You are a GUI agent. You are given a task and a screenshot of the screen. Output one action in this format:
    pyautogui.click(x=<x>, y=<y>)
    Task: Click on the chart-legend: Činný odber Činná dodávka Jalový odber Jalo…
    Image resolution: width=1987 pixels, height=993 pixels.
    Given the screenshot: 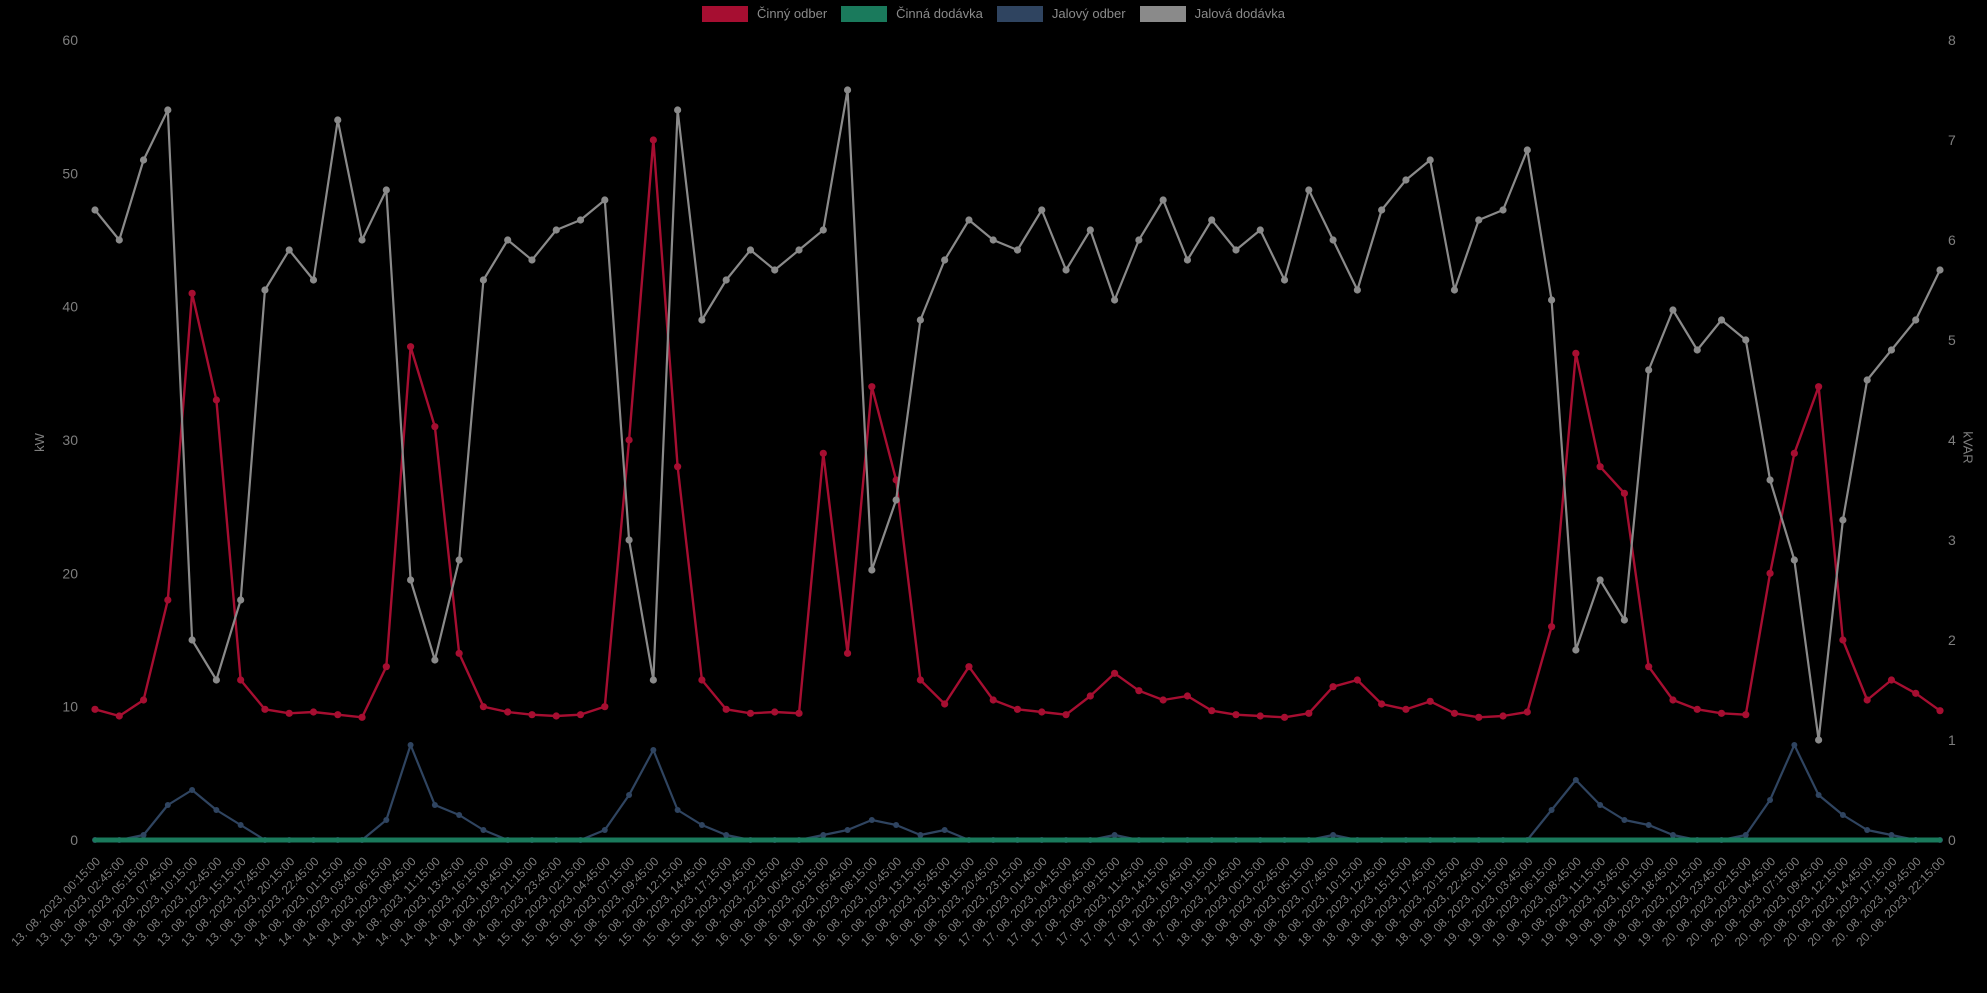 What is the action you would take?
    pyautogui.click(x=993, y=14)
    